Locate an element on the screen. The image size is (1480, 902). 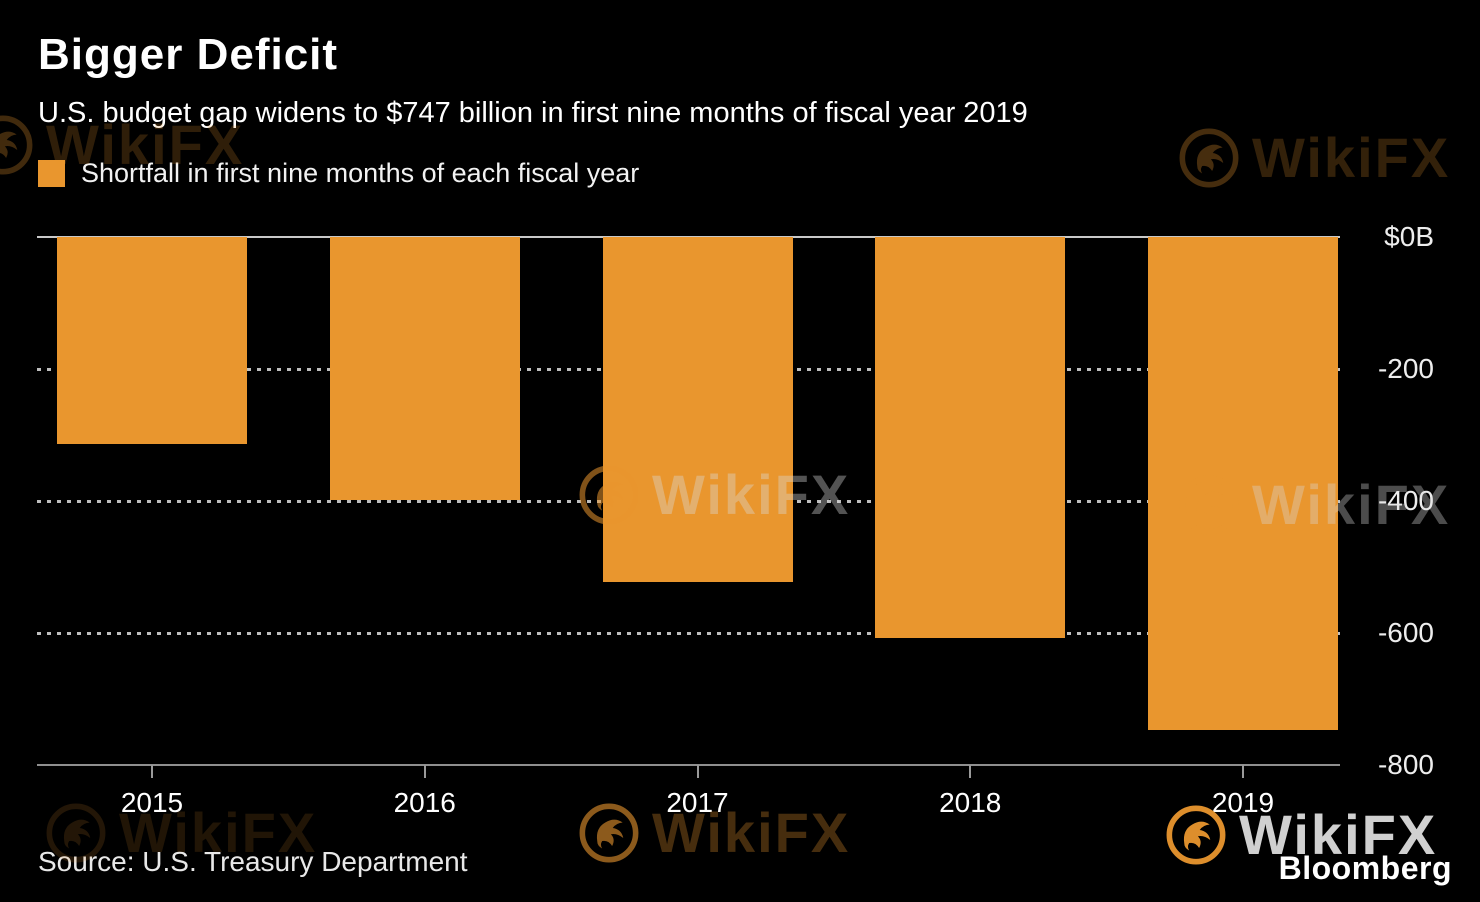
y-axis-label: $0B is located at coordinates (1409, 236).